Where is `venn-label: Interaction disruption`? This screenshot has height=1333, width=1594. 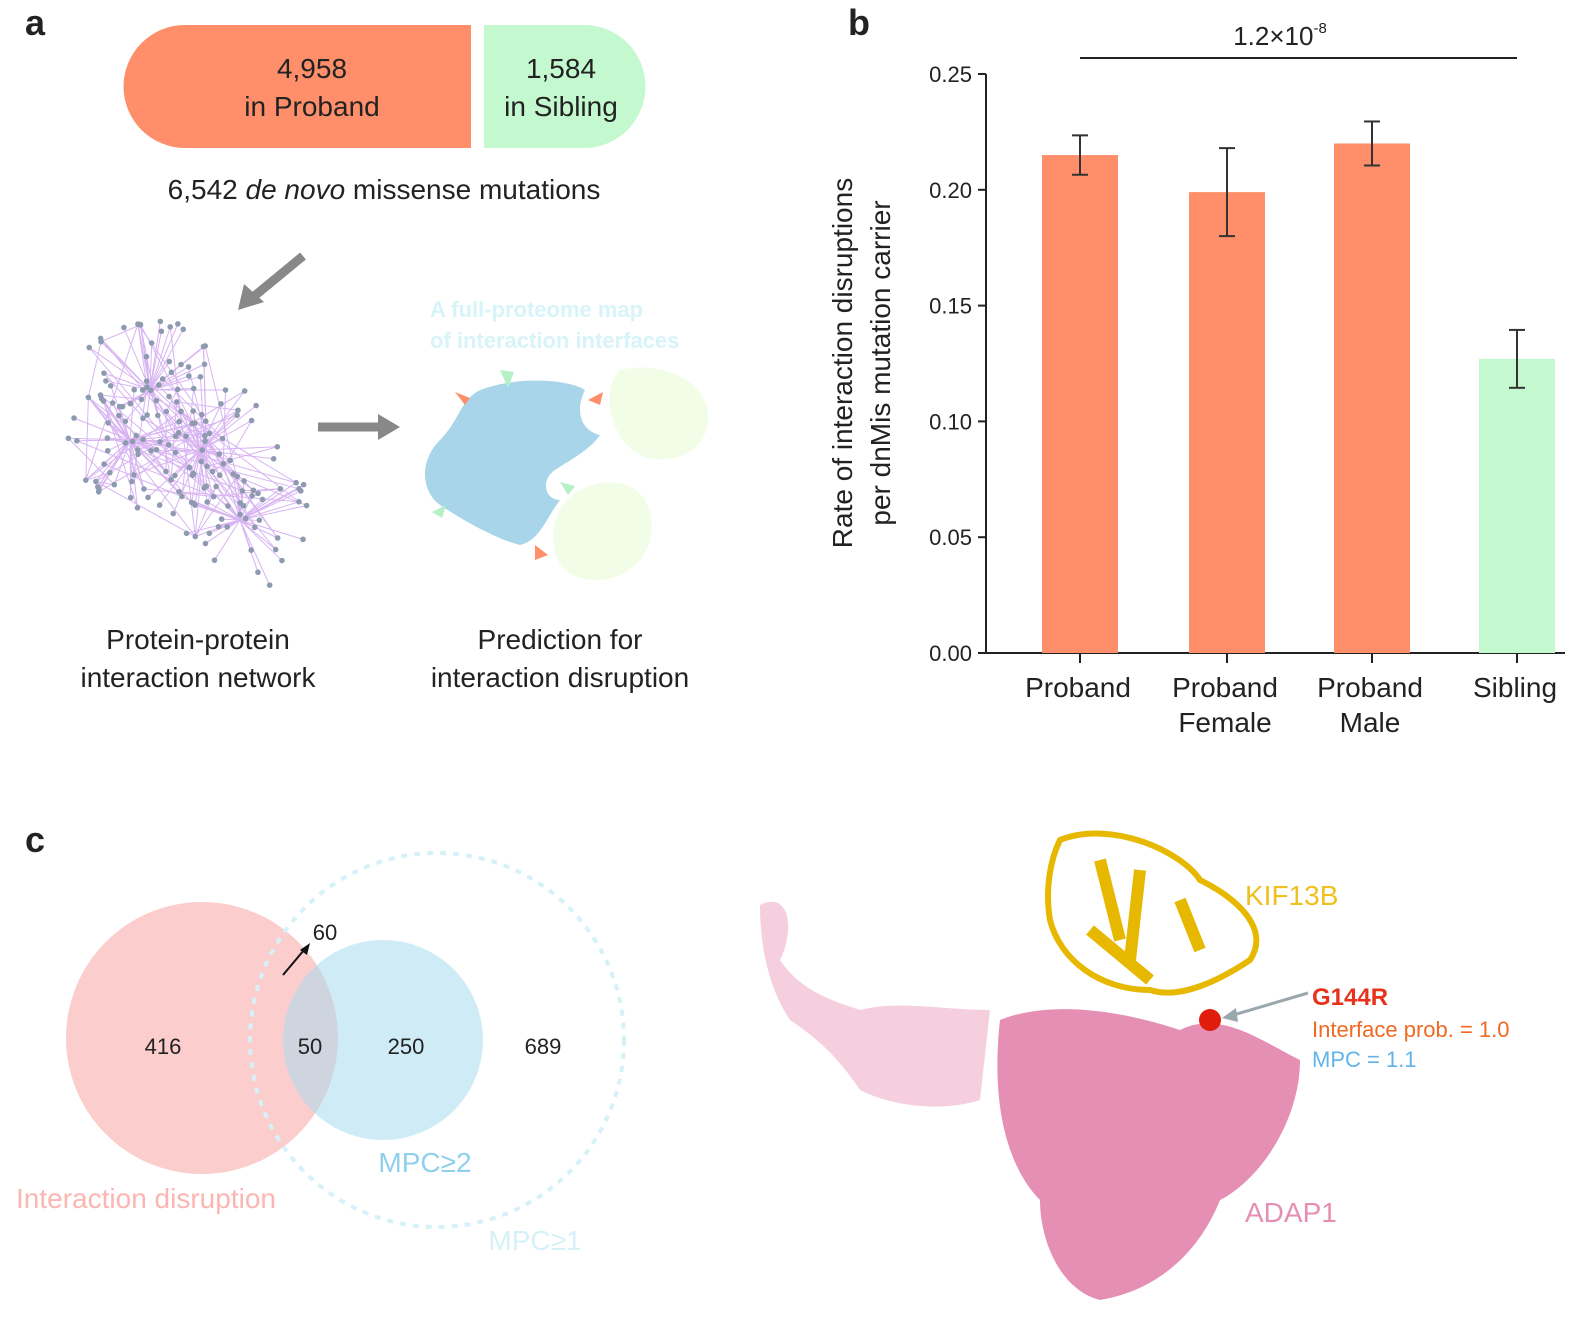
venn-label: Interaction disruption is located at coordinates (146, 1198).